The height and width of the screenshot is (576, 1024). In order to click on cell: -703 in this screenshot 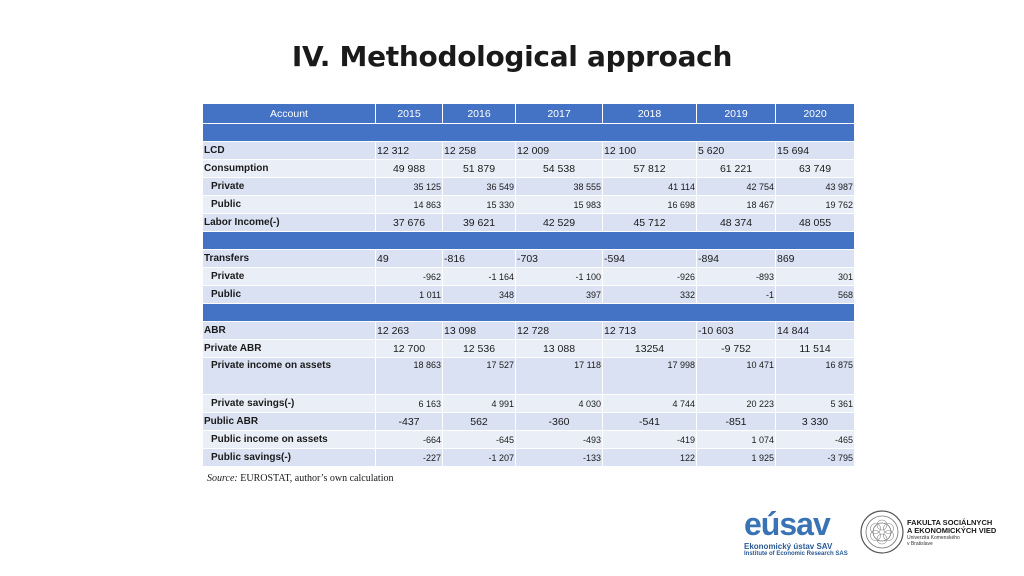, I will do `click(559, 258)`.